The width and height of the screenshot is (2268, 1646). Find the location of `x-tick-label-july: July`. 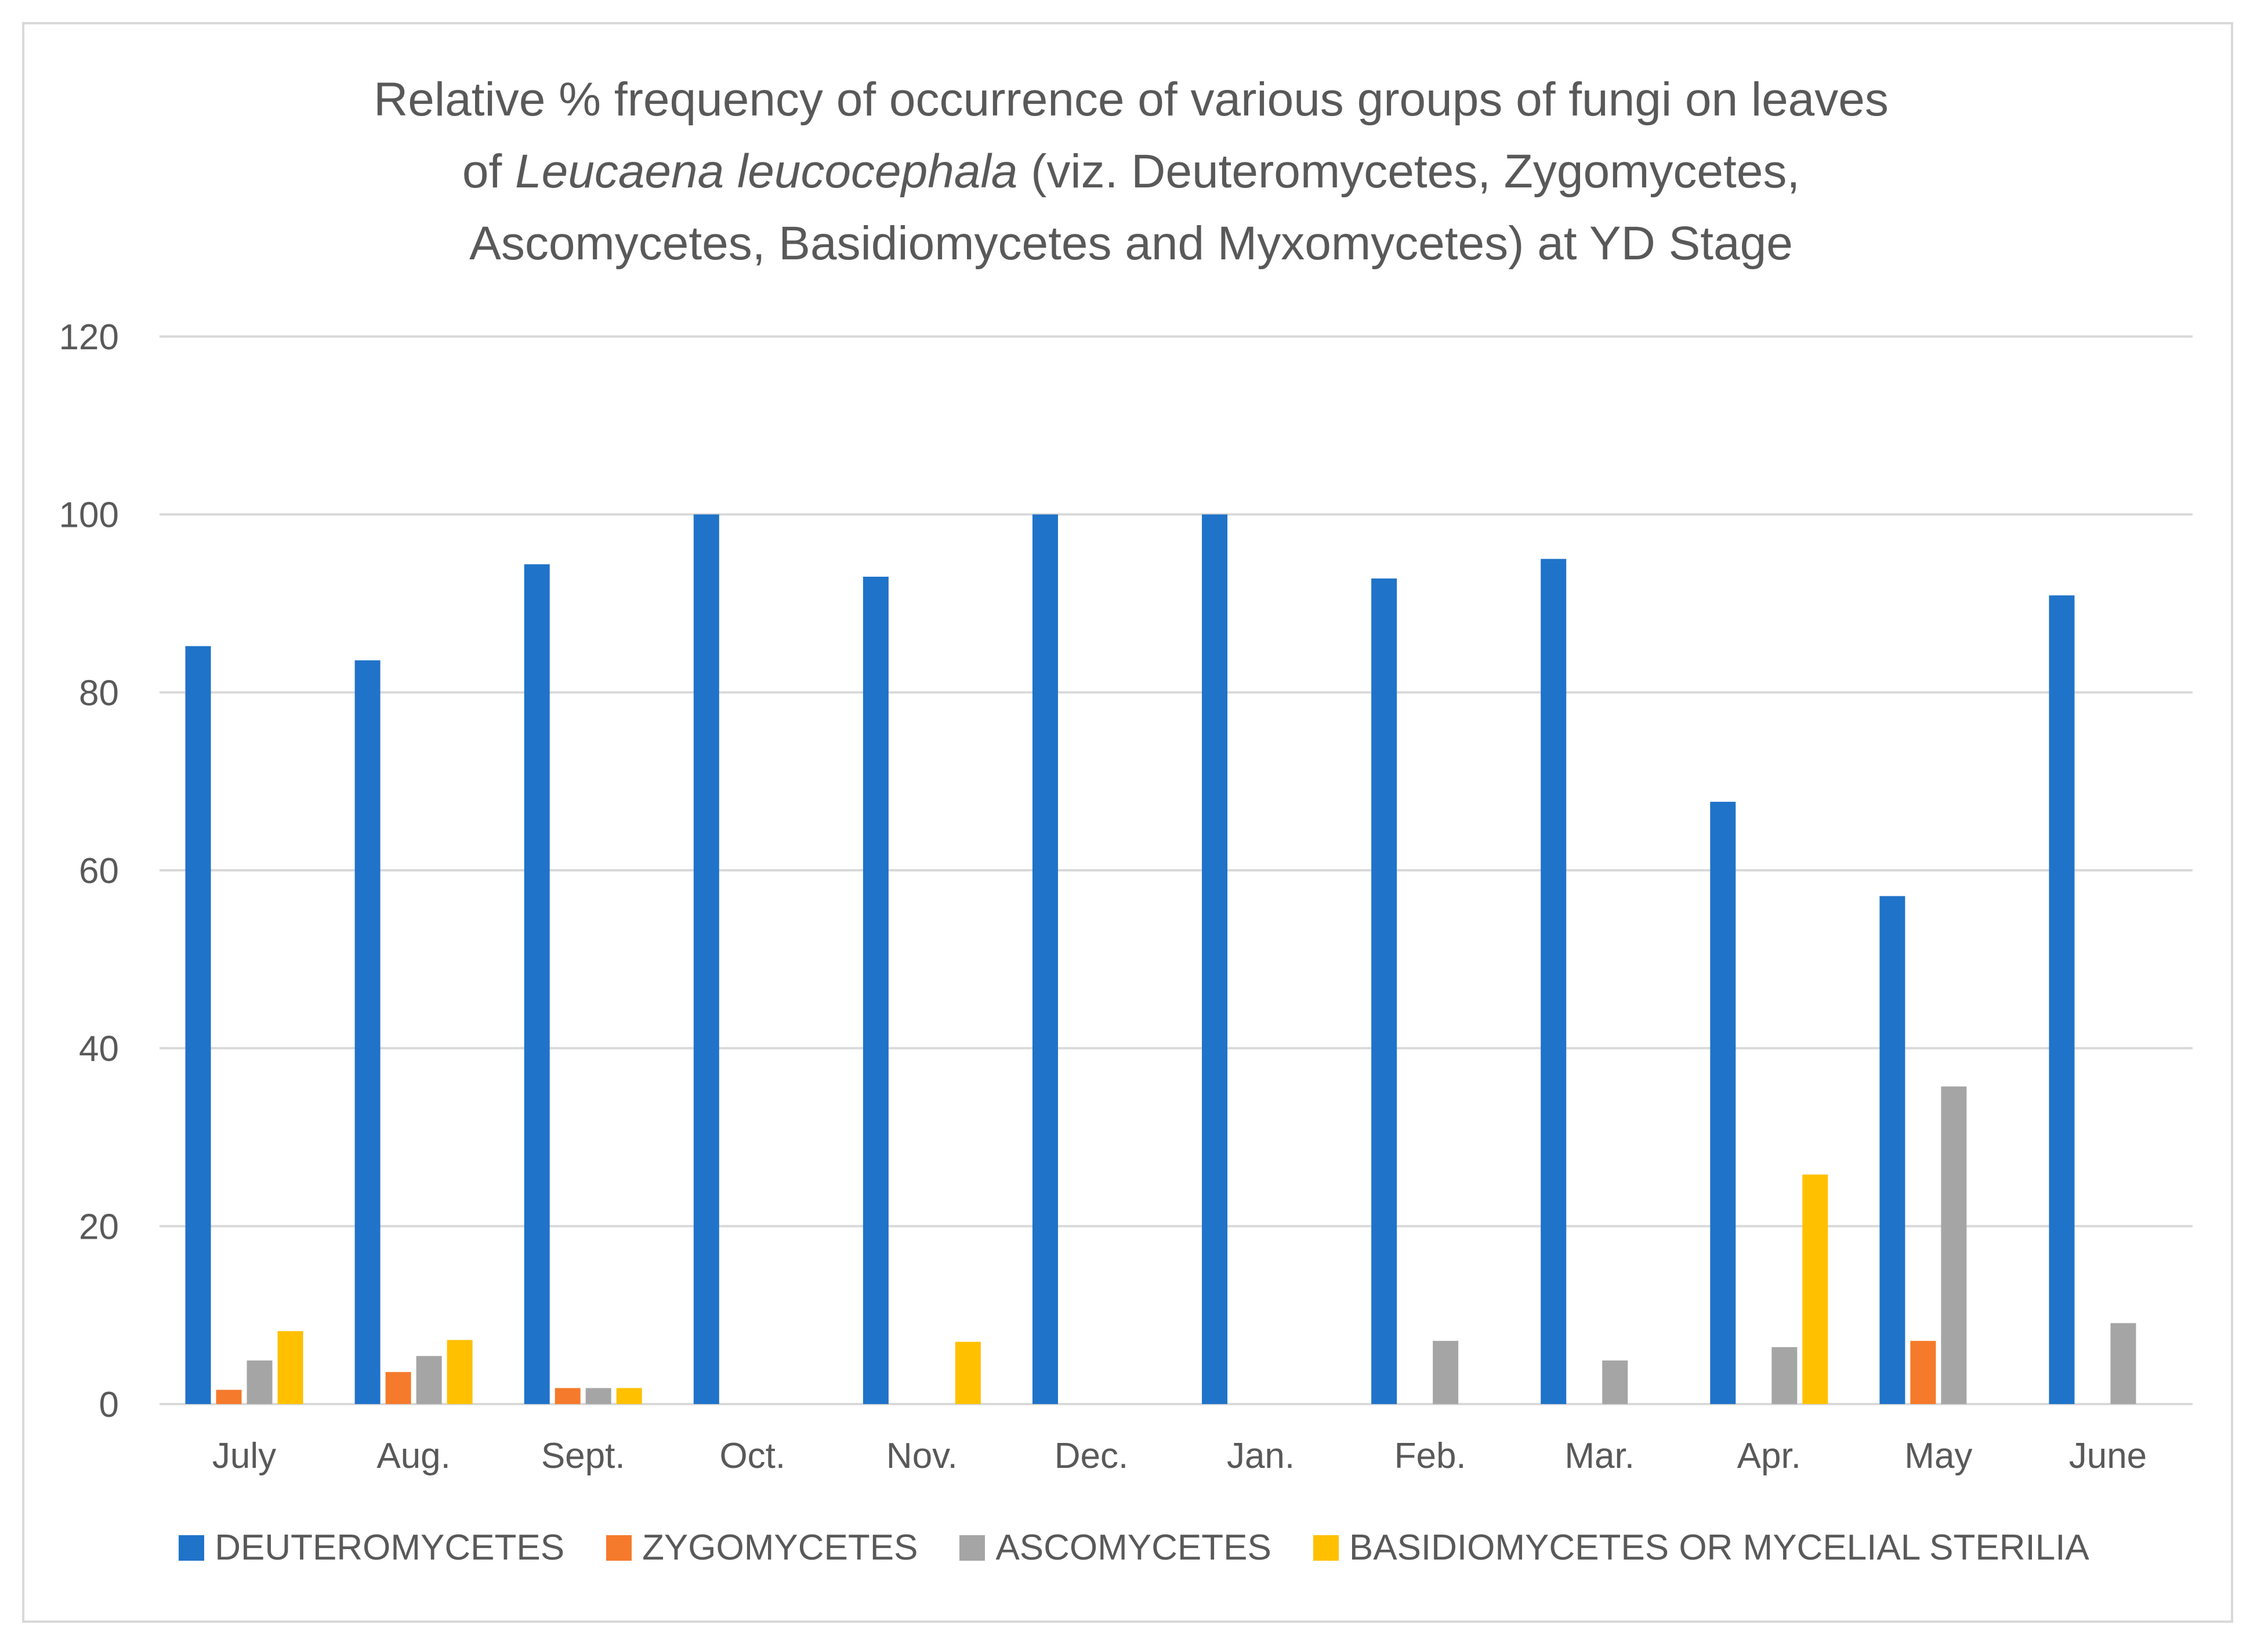

x-tick-label-july: July is located at coordinates (244, 1456).